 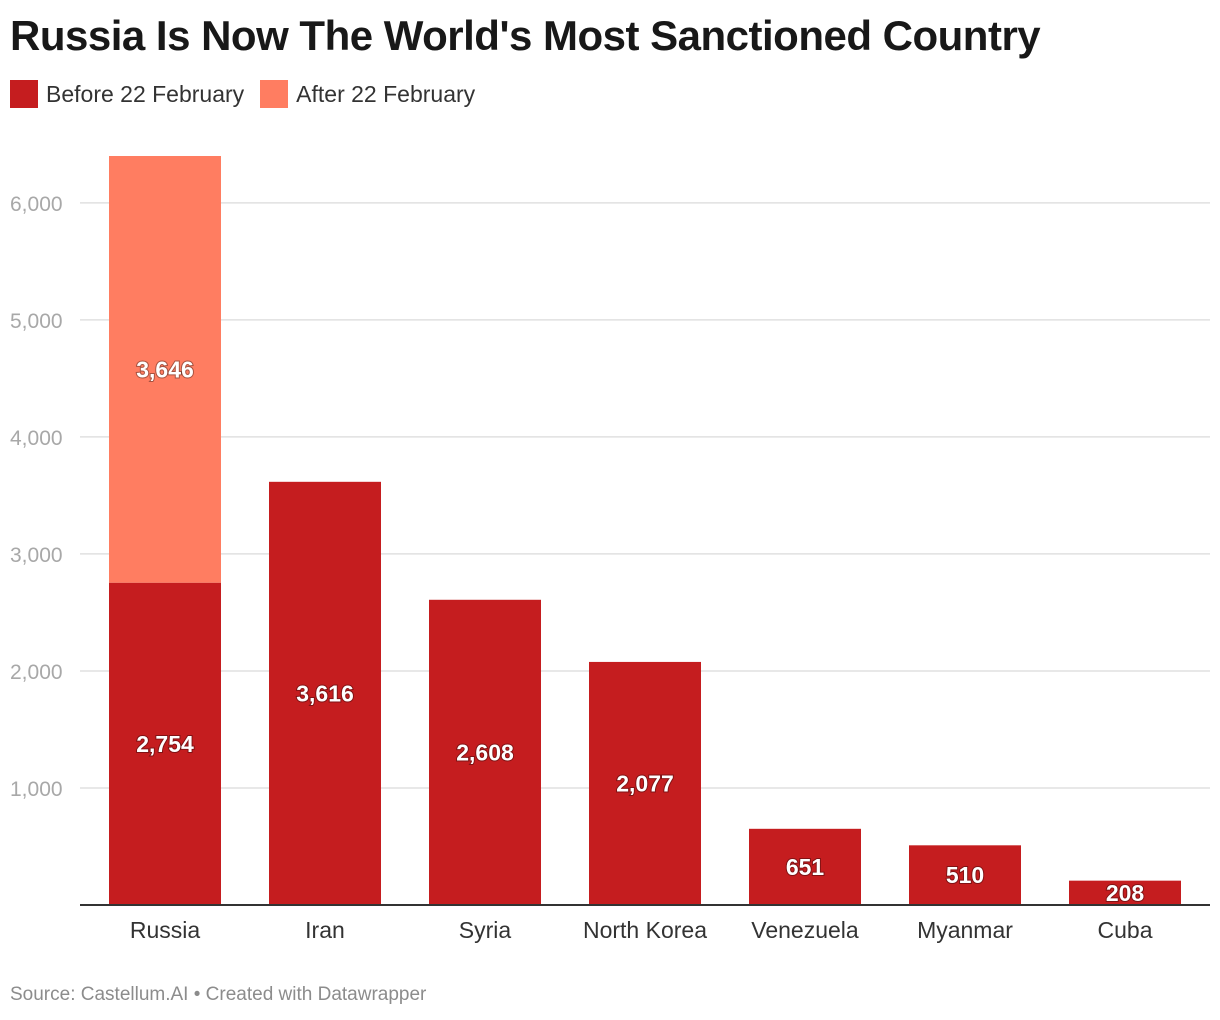 I want to click on legend-label-after: After 22 February, so click(x=386, y=93).